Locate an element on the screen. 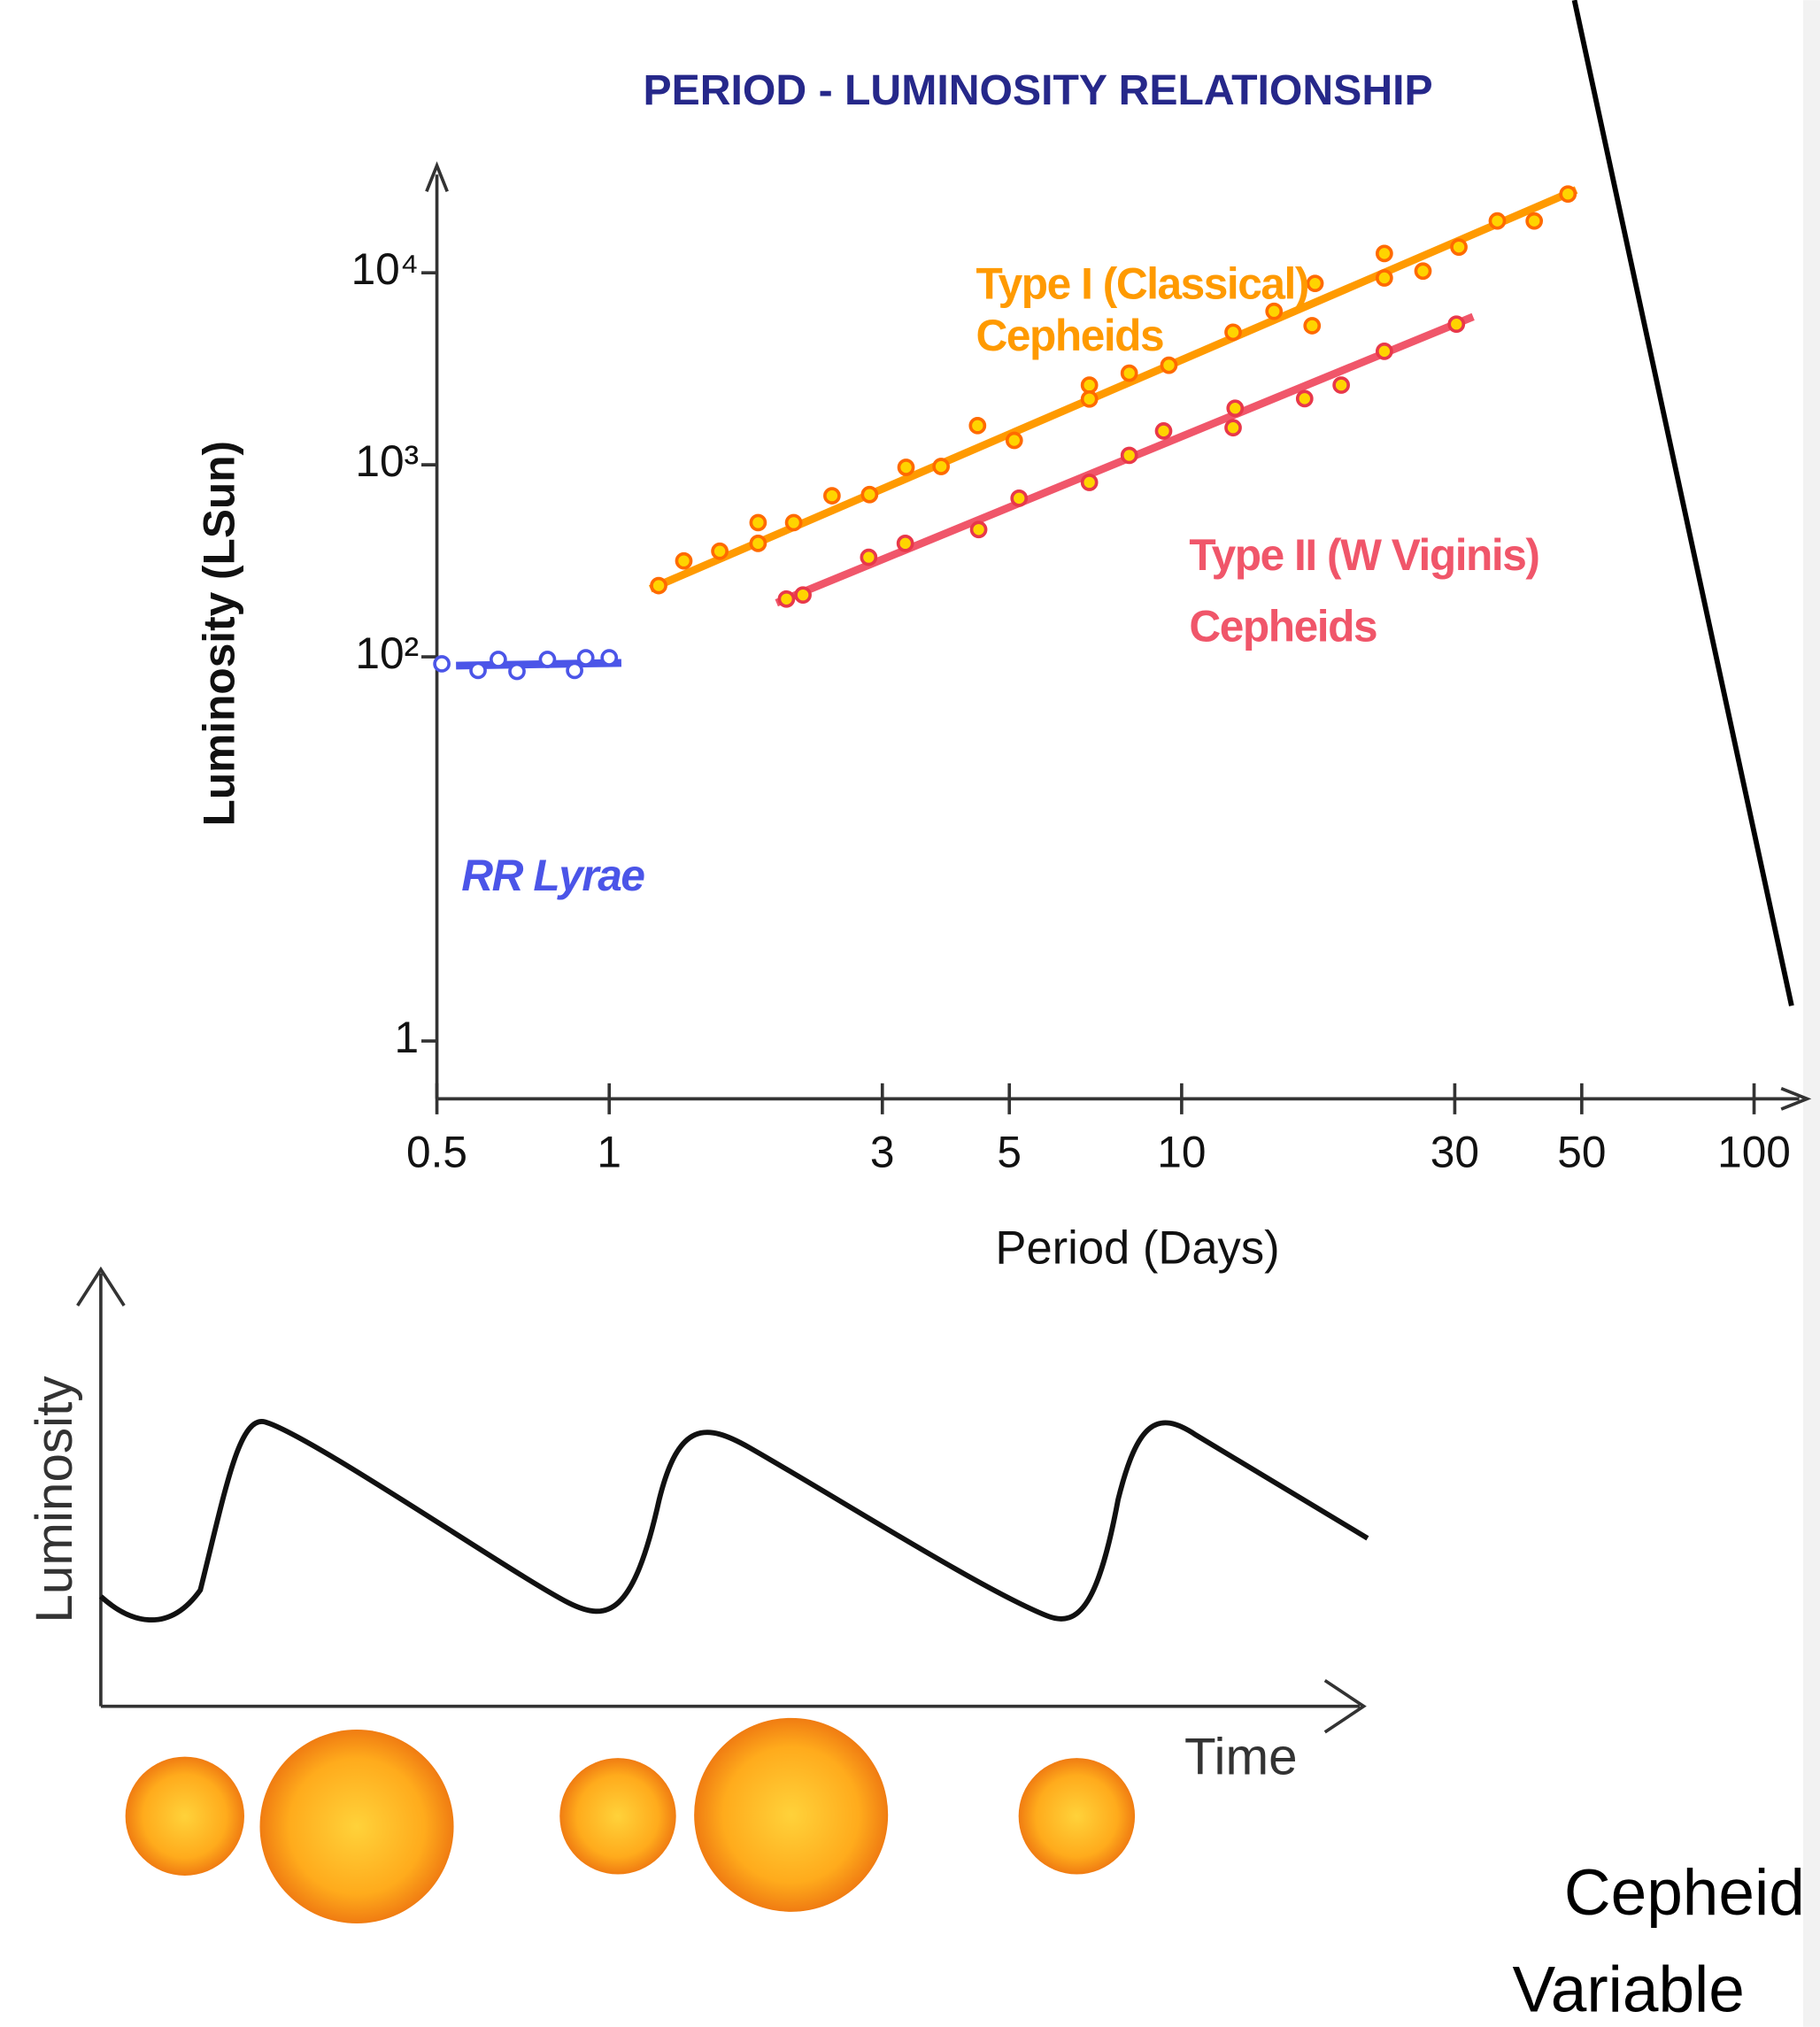  series-label: RR Lyrae is located at coordinates (552, 875).